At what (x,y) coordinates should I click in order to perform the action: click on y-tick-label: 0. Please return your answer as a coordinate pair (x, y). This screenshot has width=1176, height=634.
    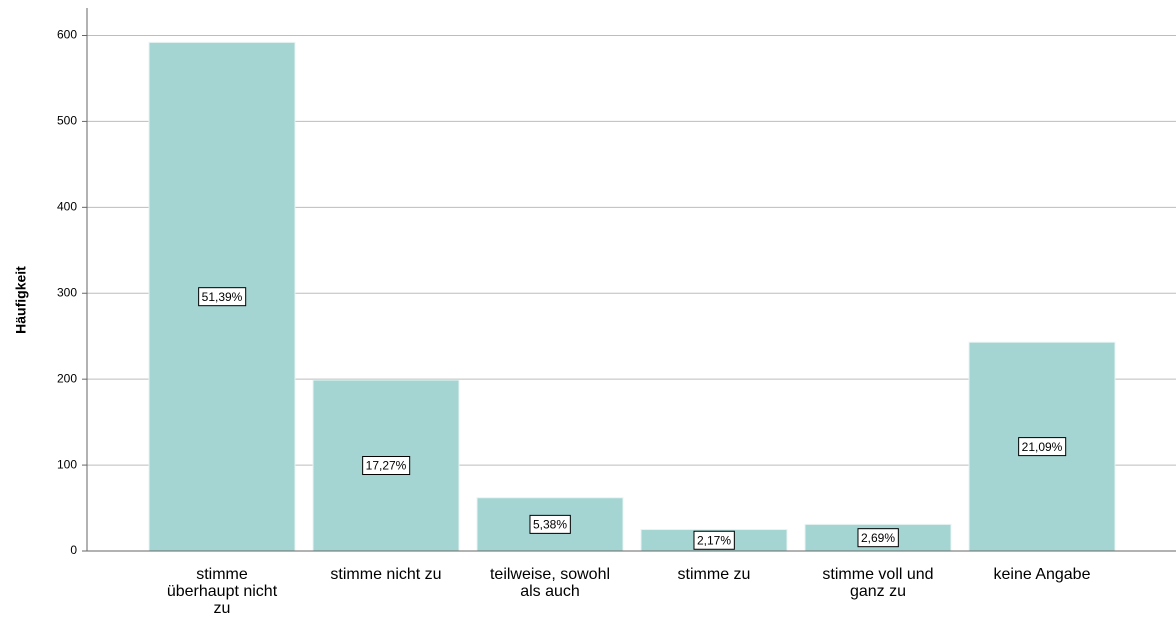
    Looking at the image, I should click on (73, 550).